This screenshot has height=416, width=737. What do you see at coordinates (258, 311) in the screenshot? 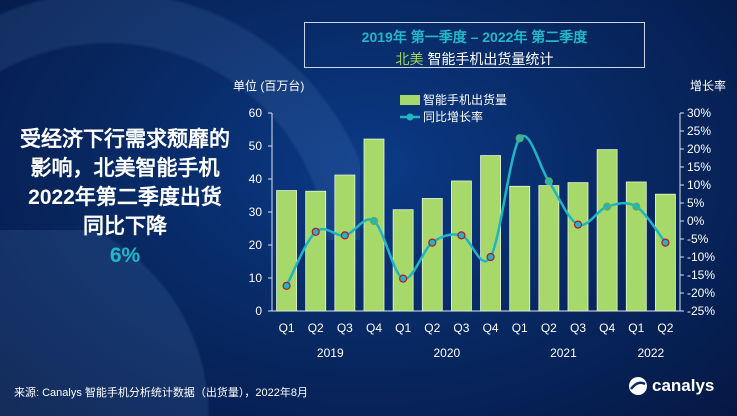
I see `y-tick-label: 0` at bounding box center [258, 311].